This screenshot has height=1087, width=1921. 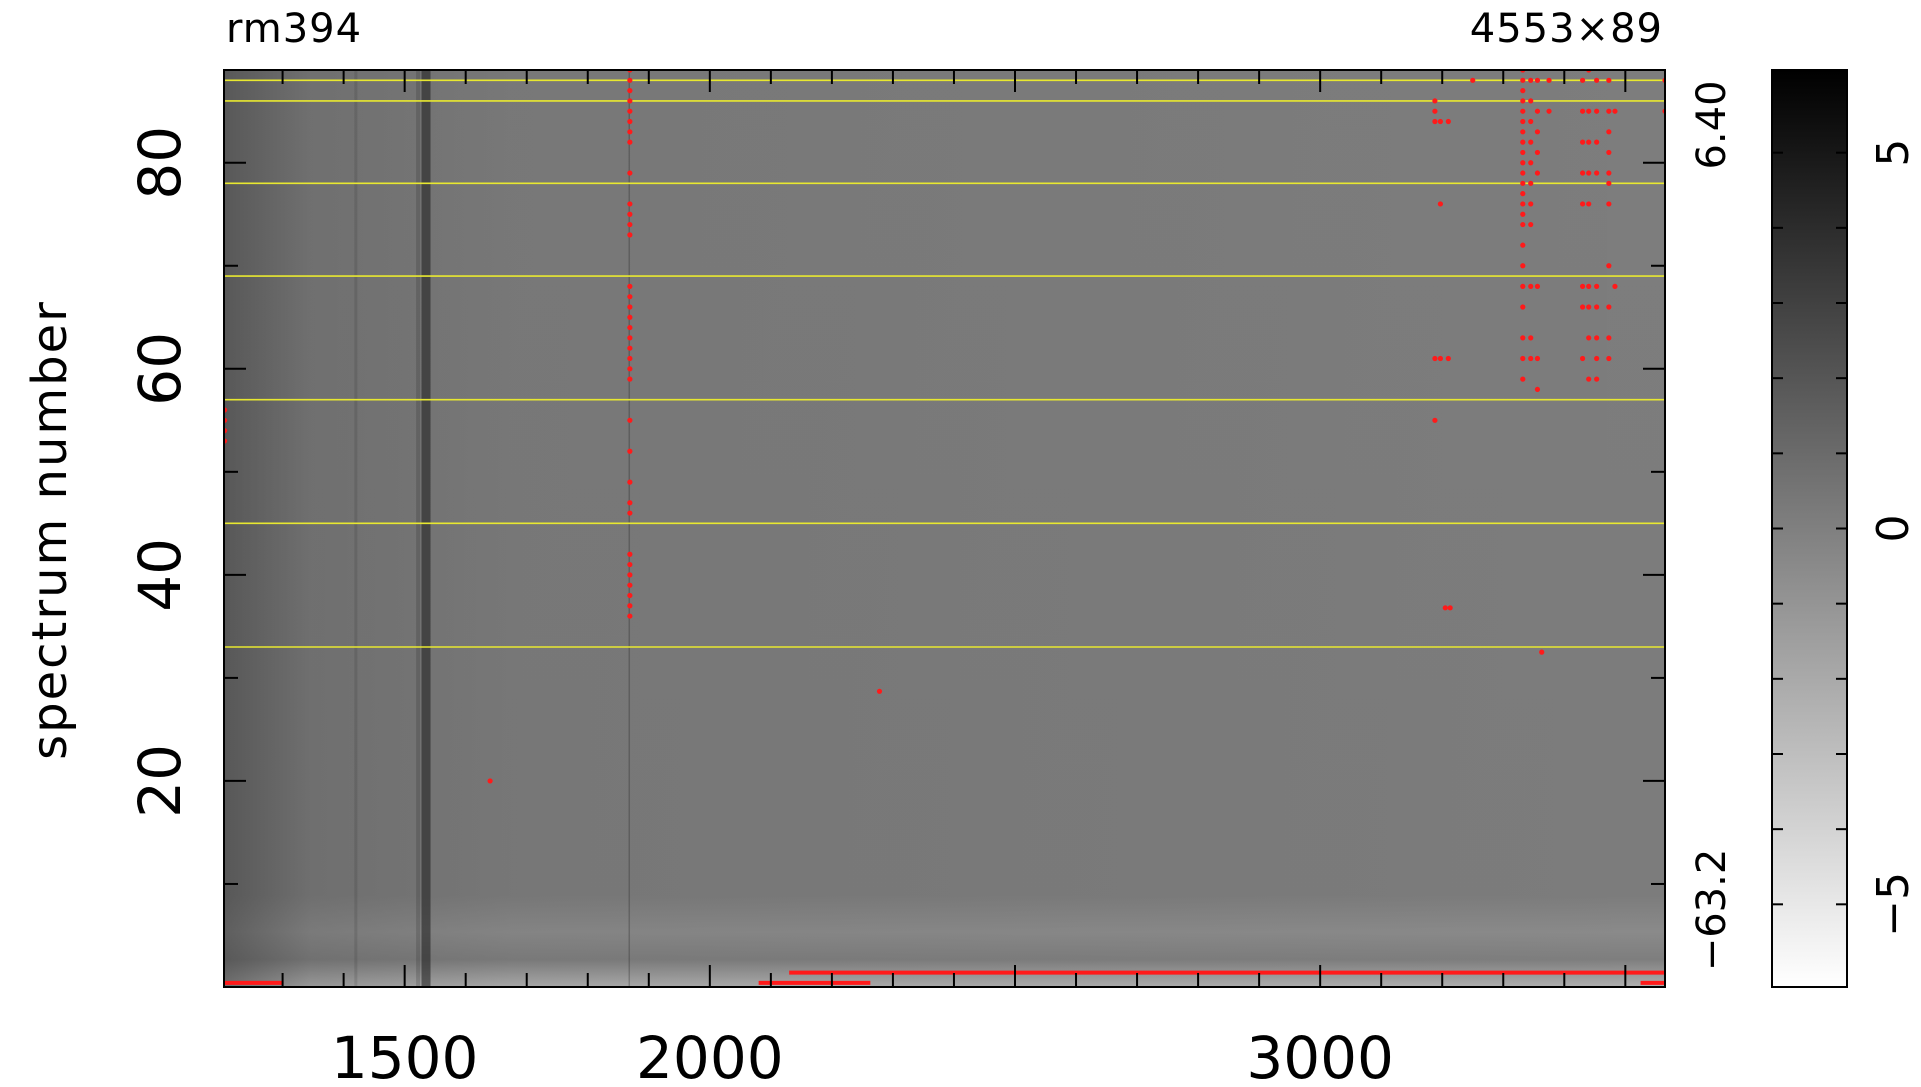 What do you see at coordinates (492, 528) in the screenshot?
I see `dark-column-group` at bounding box center [492, 528].